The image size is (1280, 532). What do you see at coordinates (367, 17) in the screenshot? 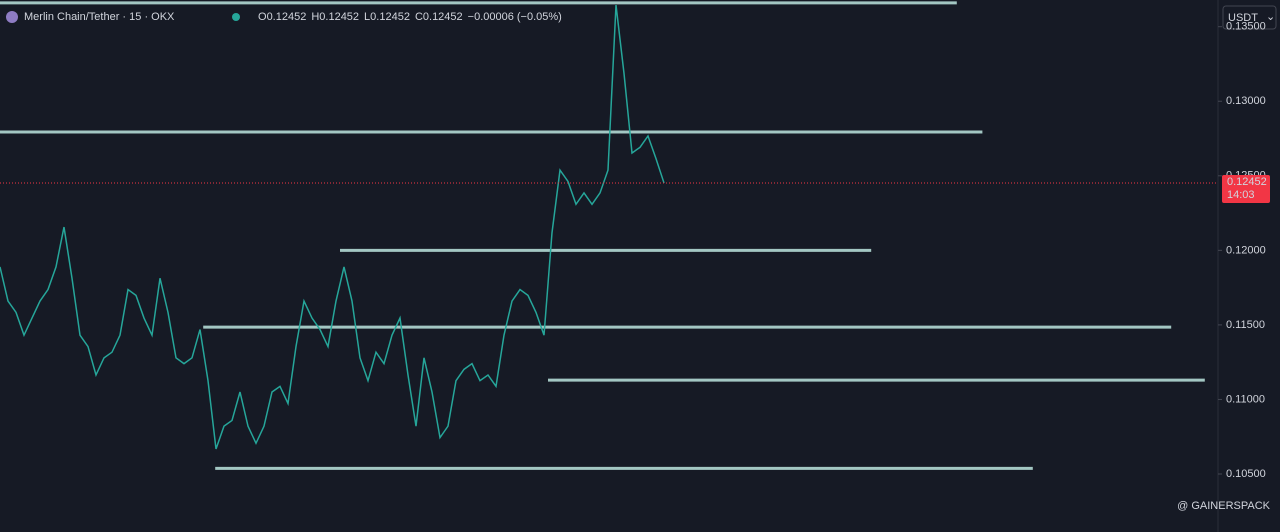
I see `ohlc-key: L` at bounding box center [367, 17].